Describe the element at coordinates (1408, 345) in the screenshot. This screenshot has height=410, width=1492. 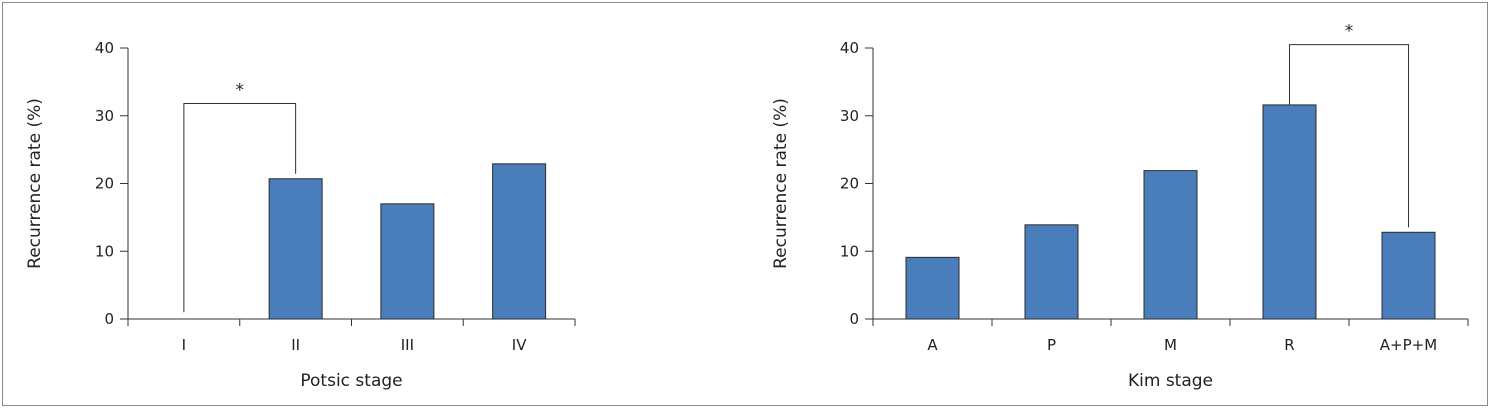
I see `x-tick-label: A+P+M` at that location.